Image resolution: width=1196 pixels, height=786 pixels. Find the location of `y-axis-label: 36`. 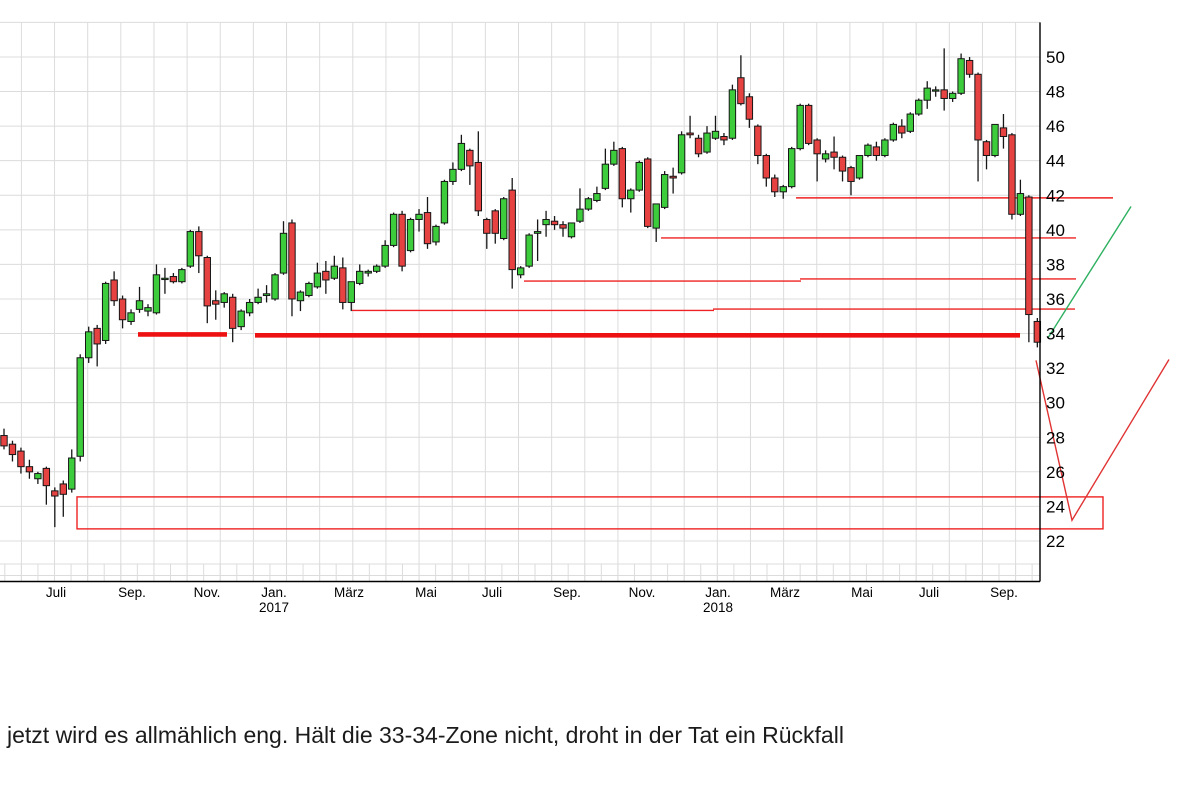

y-axis-label: 36 is located at coordinates (1055, 299).